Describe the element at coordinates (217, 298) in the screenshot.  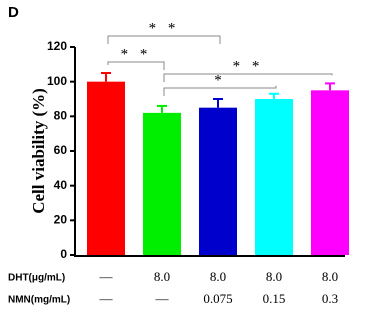
I see `condition-value: 0.075` at that location.